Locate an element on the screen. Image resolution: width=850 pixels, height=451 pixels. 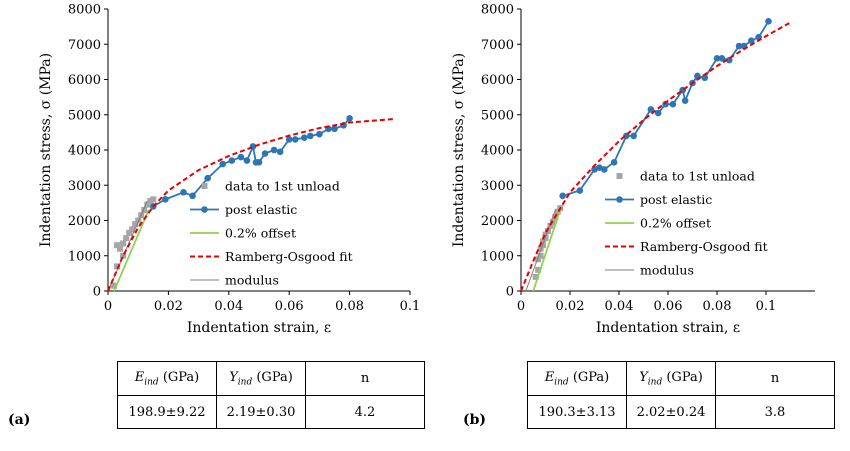
value-n: 3.8 is located at coordinates (775, 412).